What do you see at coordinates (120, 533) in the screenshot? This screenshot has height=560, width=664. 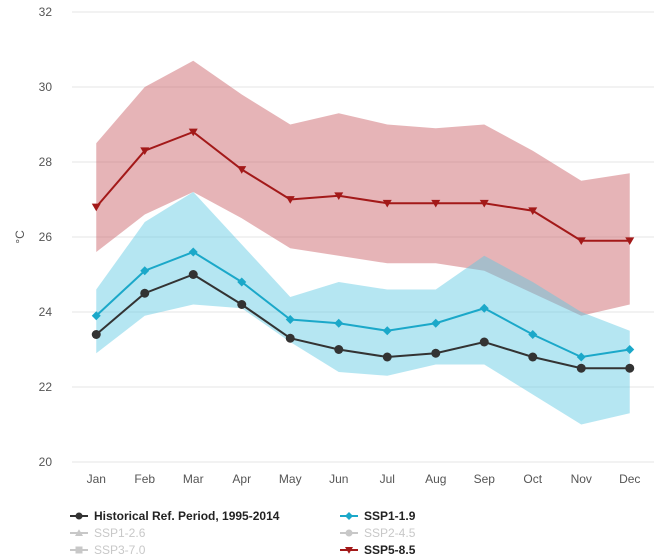 I see `legend-label: SSP1-2.6` at bounding box center [120, 533].